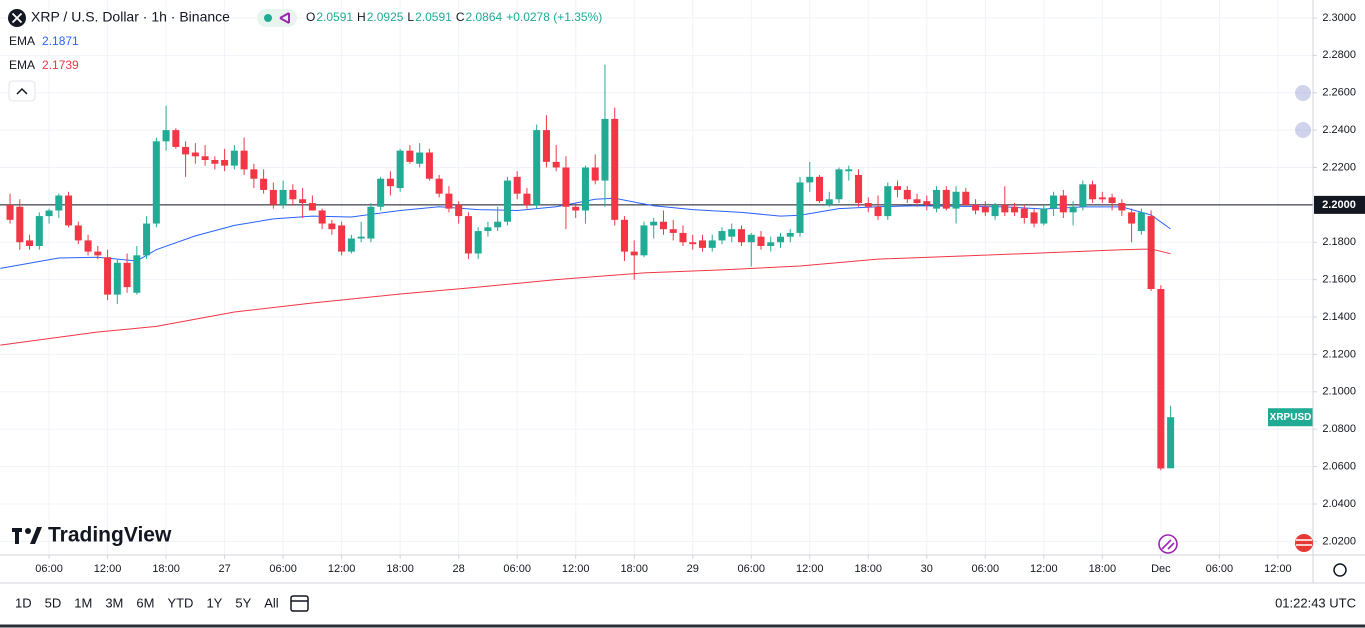 The width and height of the screenshot is (1365, 628). What do you see at coordinates (693, 569) in the screenshot?
I see `x-tick-label: 29` at bounding box center [693, 569].